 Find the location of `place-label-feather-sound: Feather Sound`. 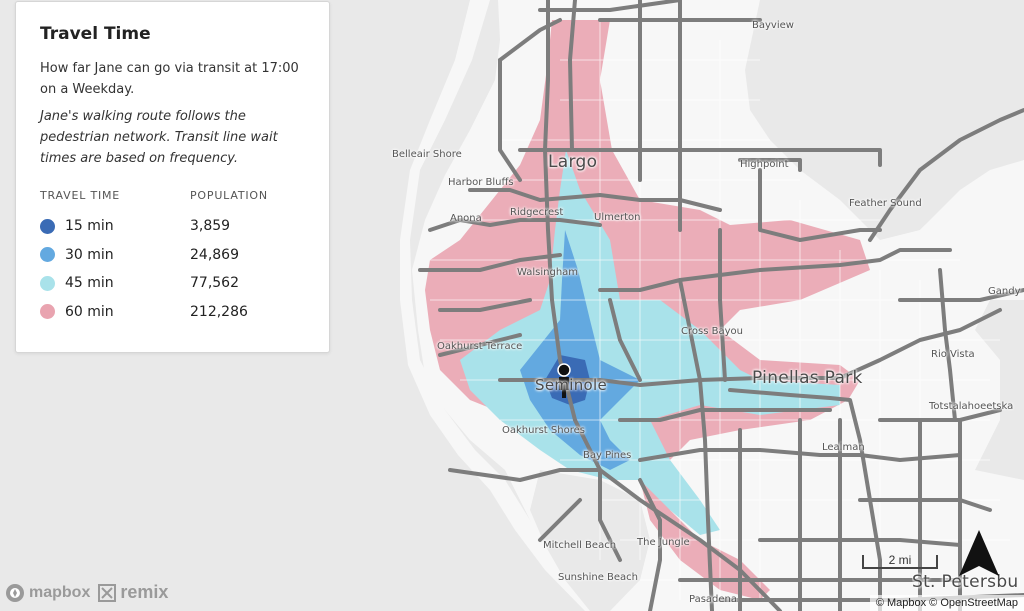

place-label-feather-sound: Feather Sound is located at coordinates (885, 203).